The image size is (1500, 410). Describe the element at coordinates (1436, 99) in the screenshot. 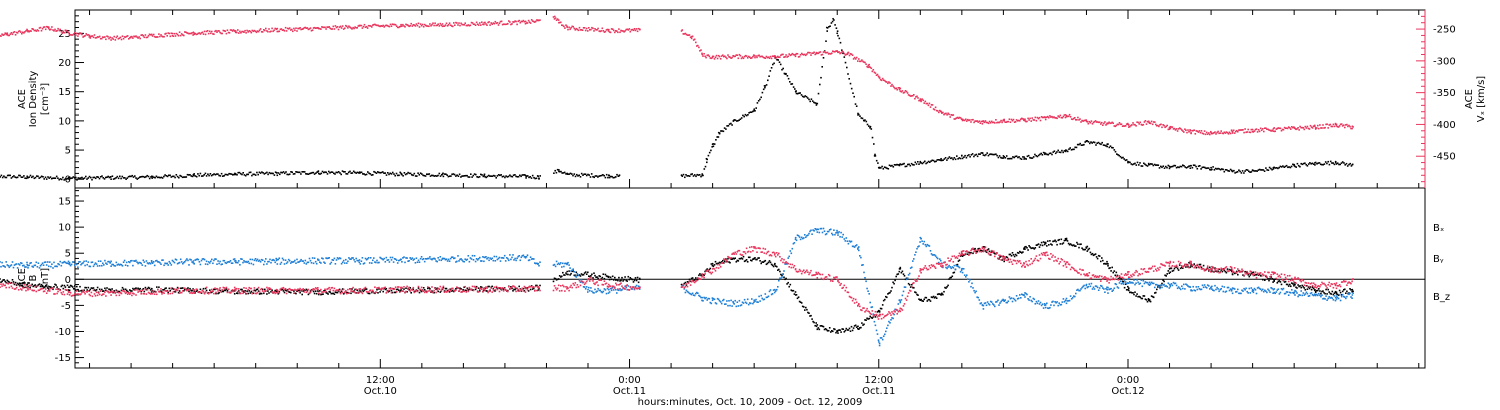

I see `top-right-y-axis: -250-300-350-400-450` at that location.